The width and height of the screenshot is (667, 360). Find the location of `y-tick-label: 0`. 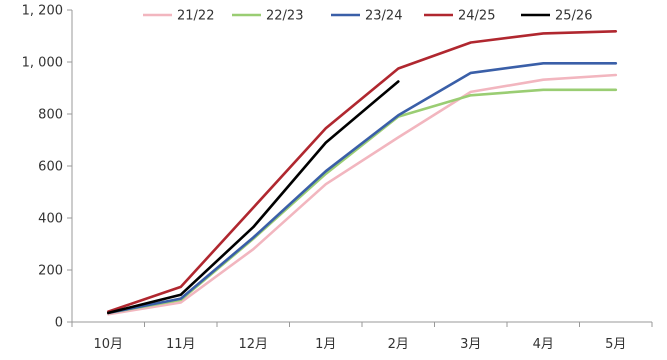

y-tick-label: 0 is located at coordinates (59, 323).